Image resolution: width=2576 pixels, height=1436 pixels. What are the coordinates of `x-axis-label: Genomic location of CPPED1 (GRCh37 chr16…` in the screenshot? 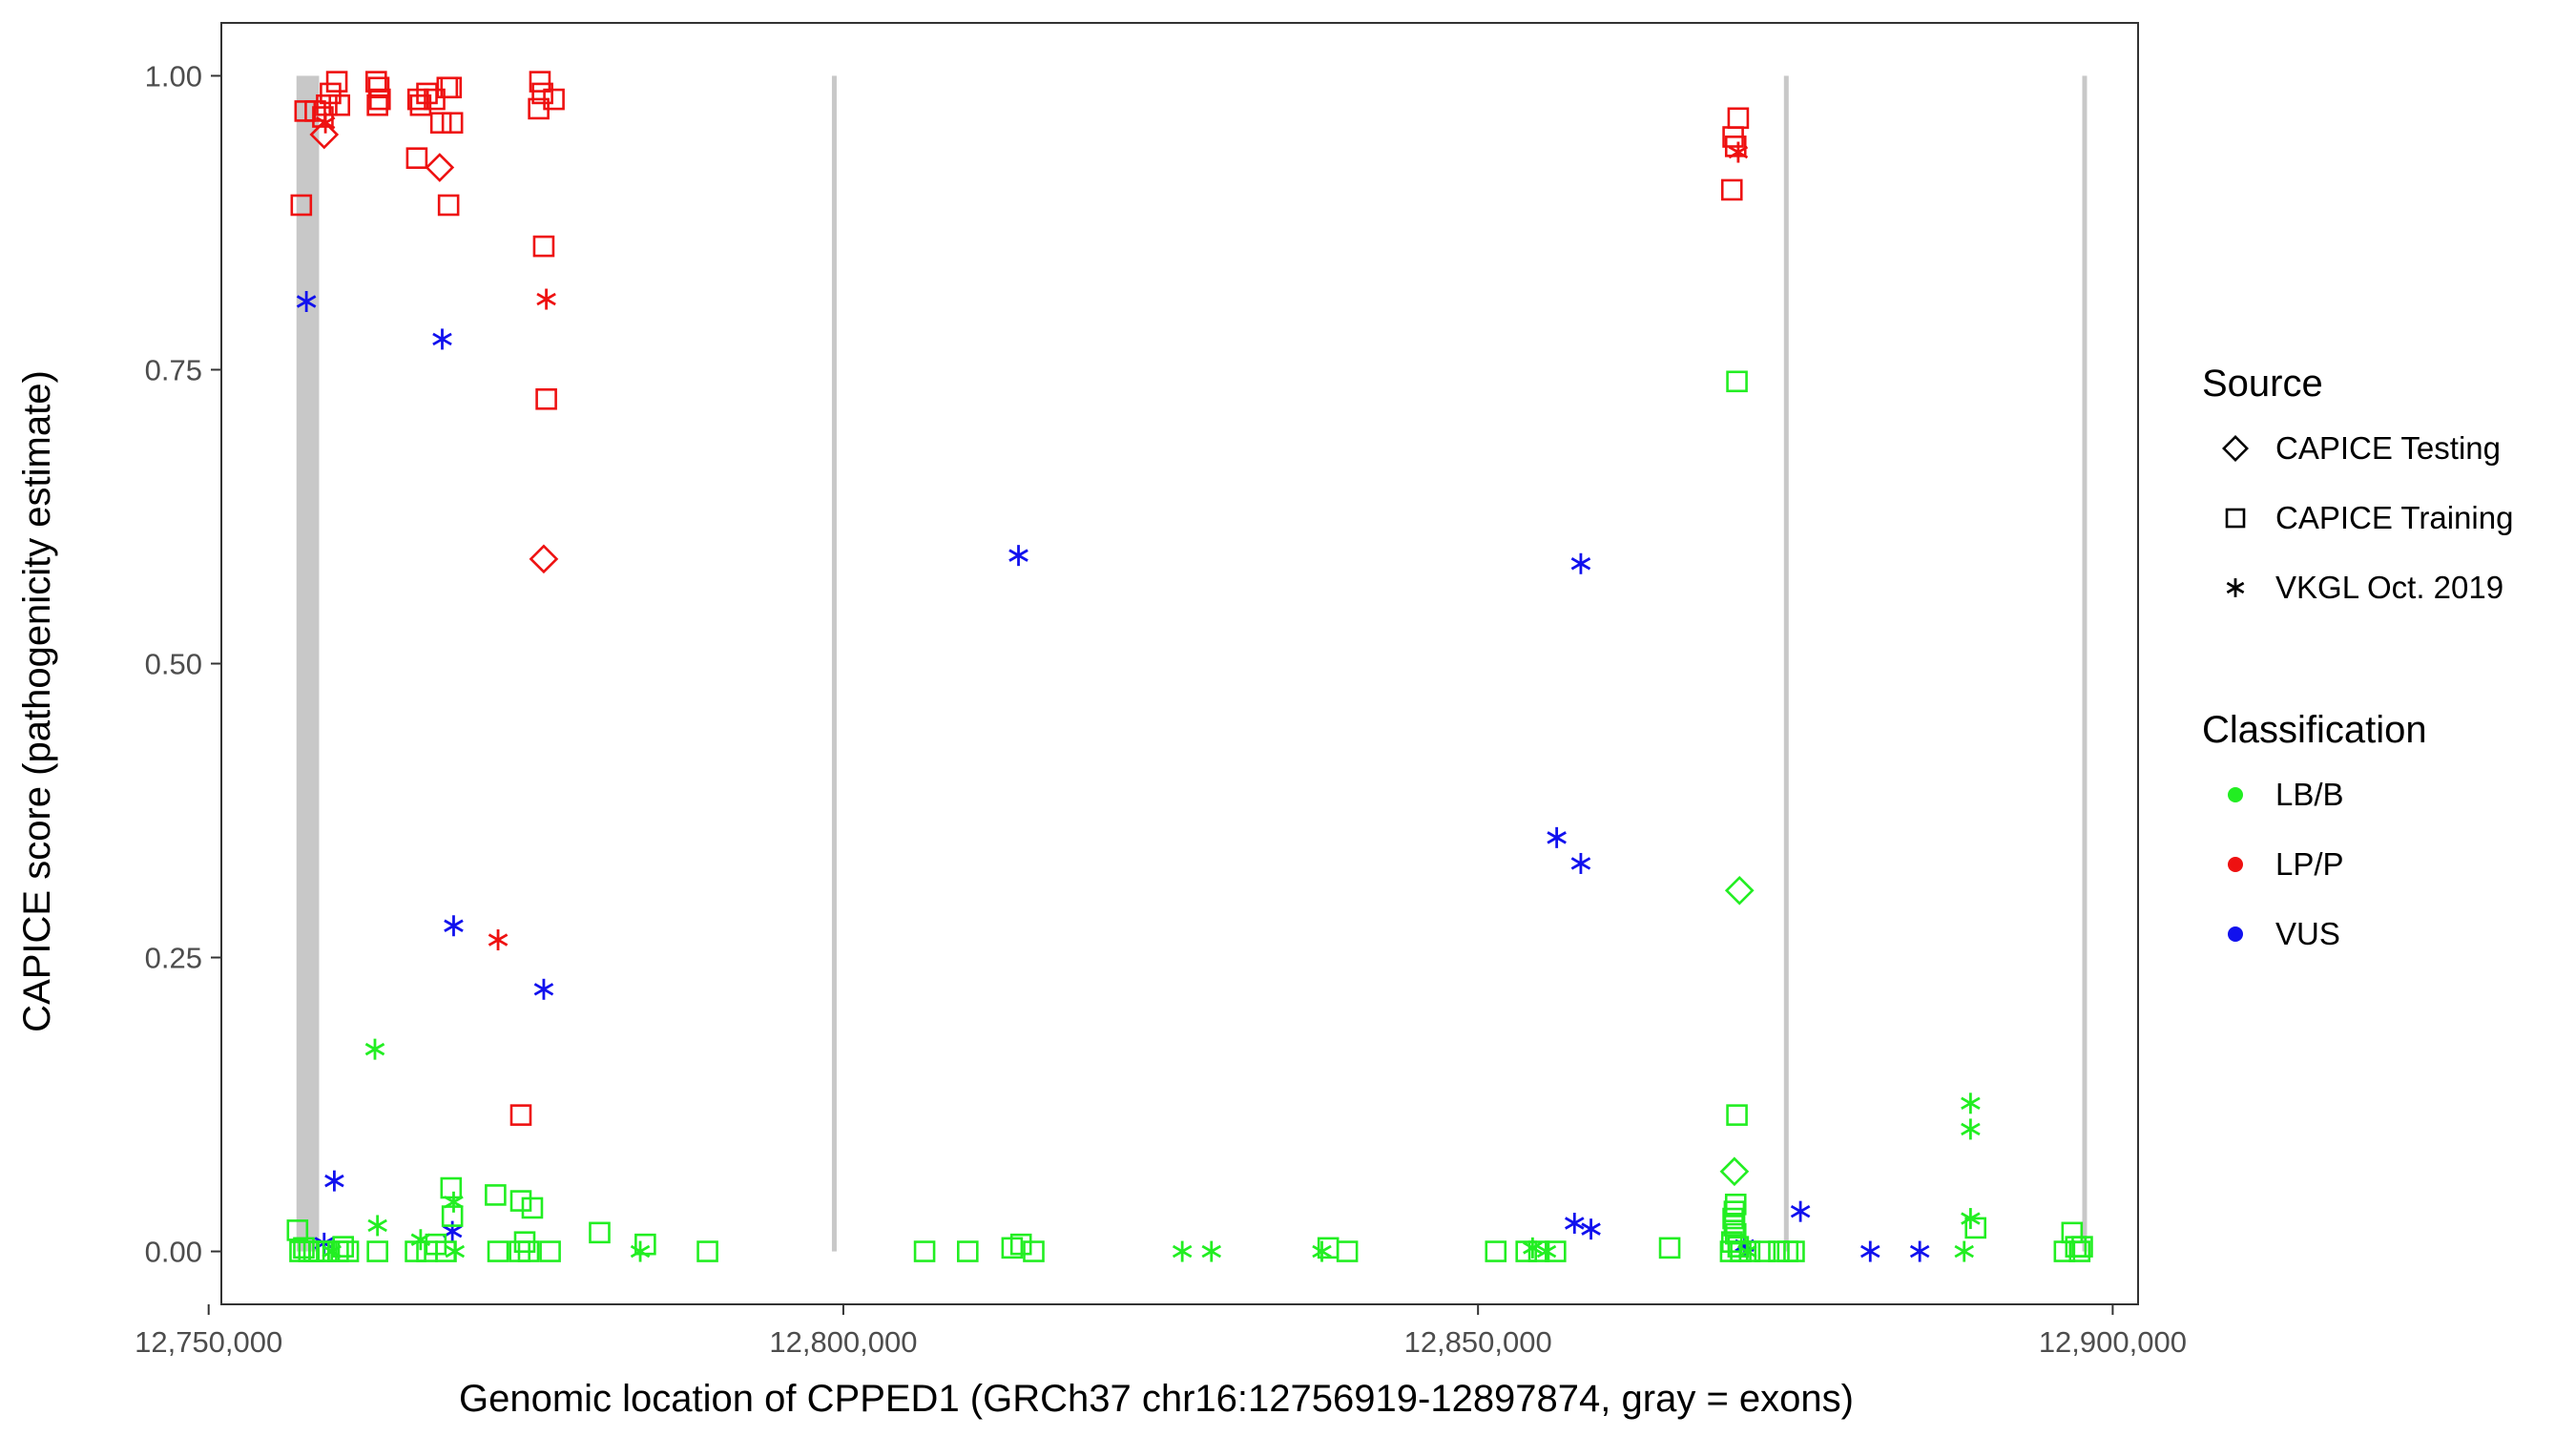 It's located at (1156, 1399).